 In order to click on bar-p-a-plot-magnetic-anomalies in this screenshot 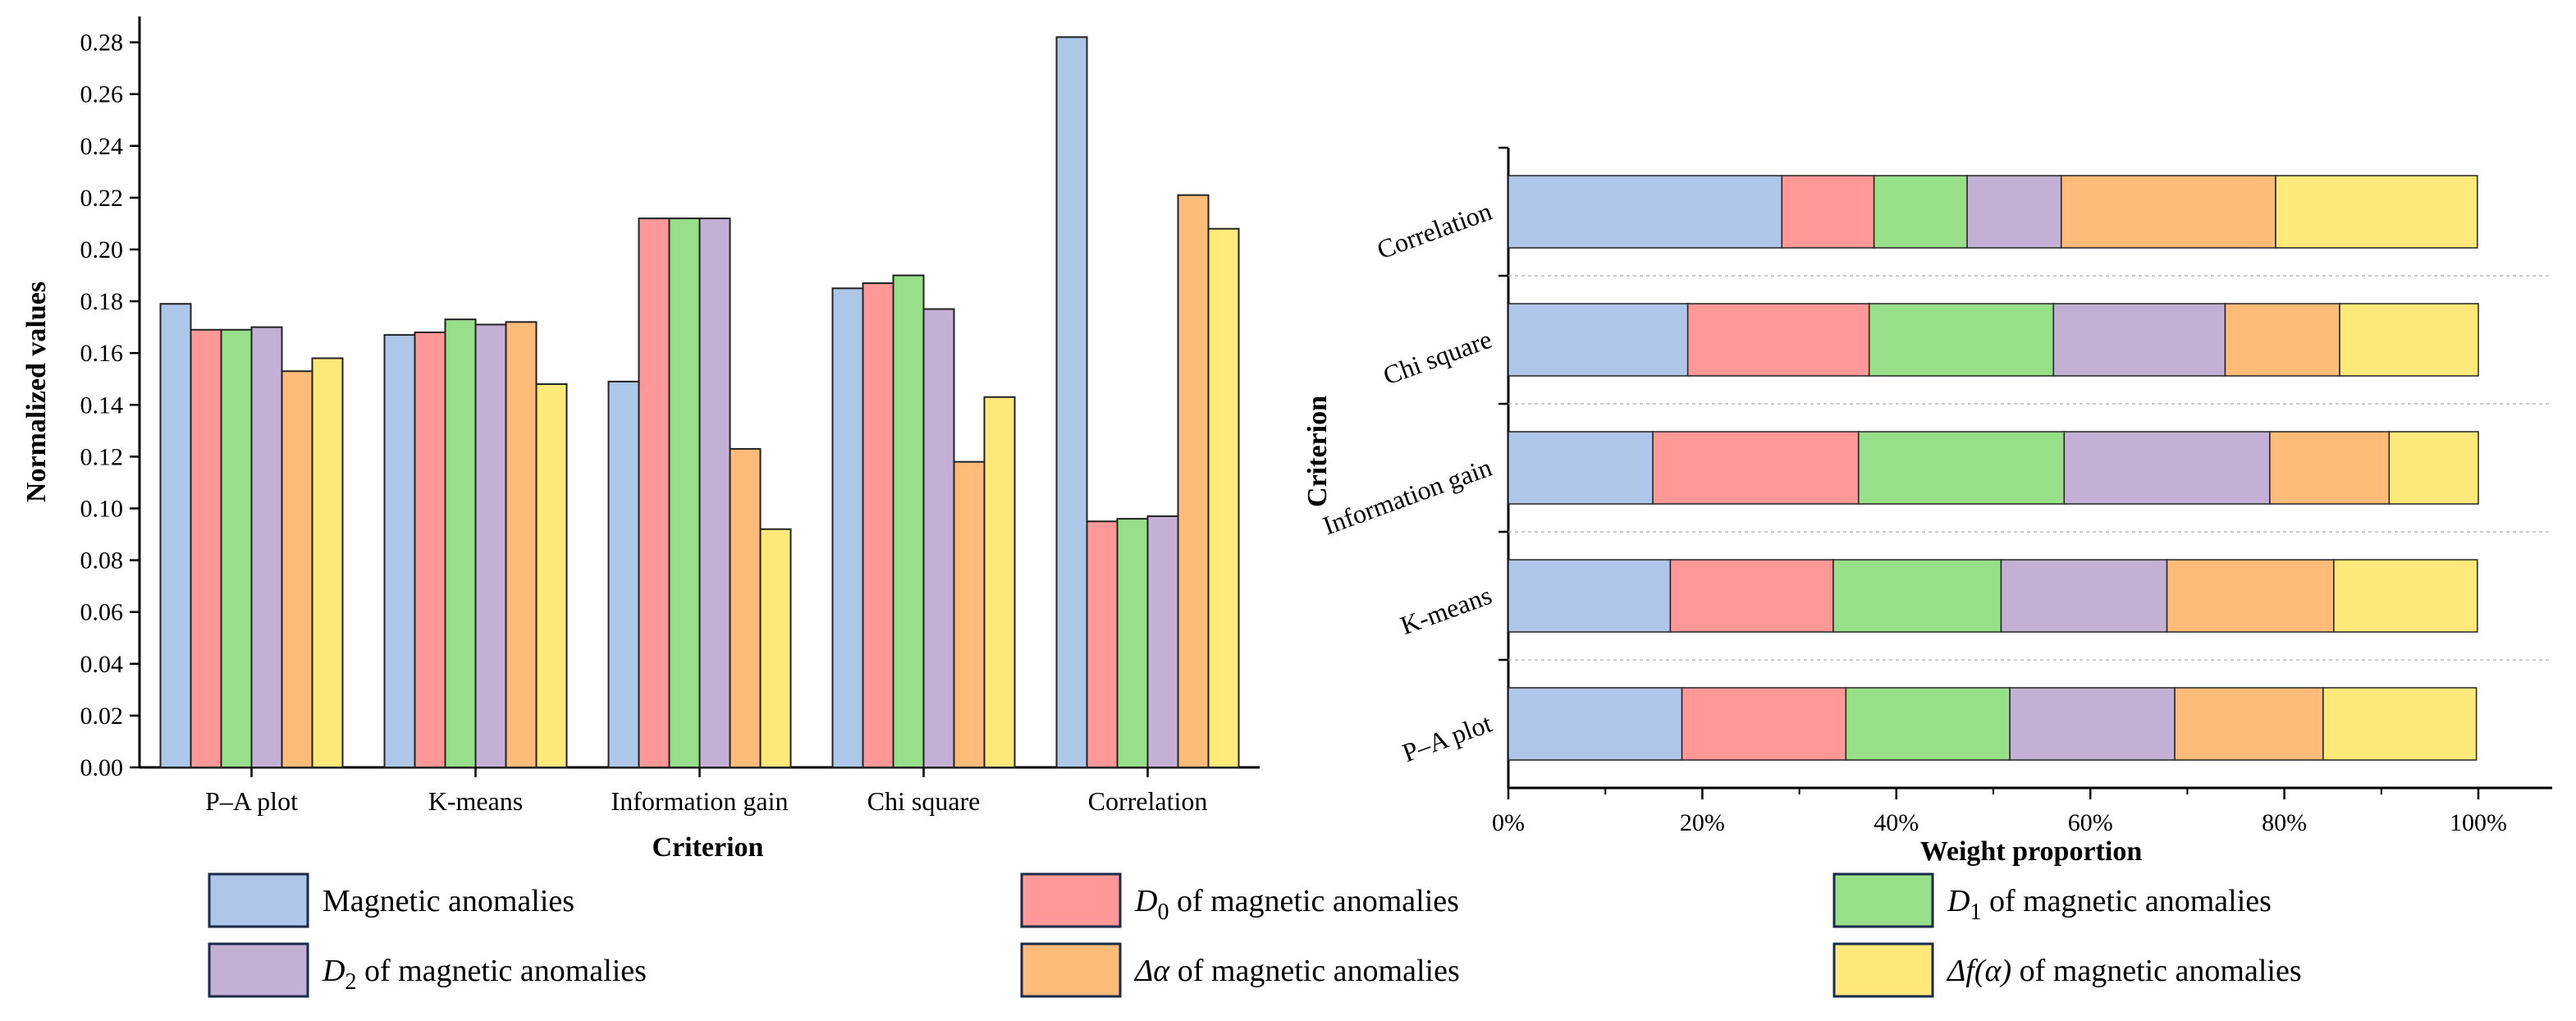, I will do `click(175, 536)`.